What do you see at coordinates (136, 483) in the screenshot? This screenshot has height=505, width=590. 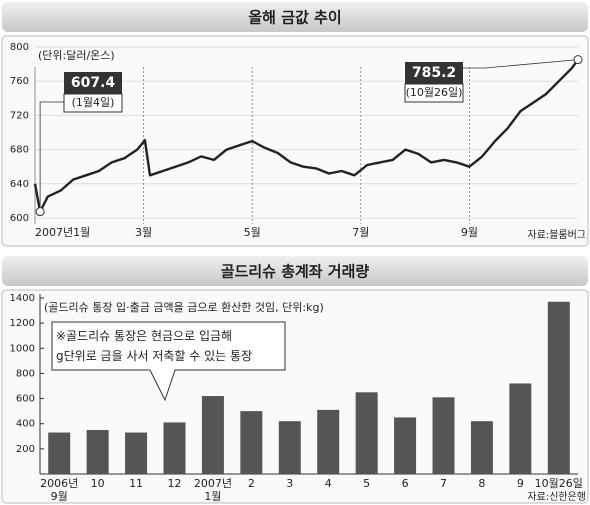 I see `x-tick-label: 11` at bounding box center [136, 483].